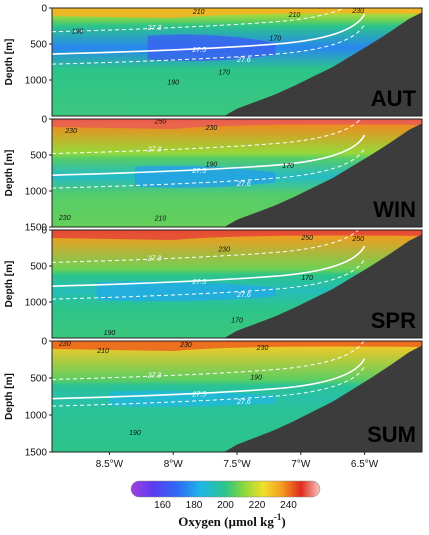  I want to click on x-tick-label: 8.5°W, so click(110, 464).